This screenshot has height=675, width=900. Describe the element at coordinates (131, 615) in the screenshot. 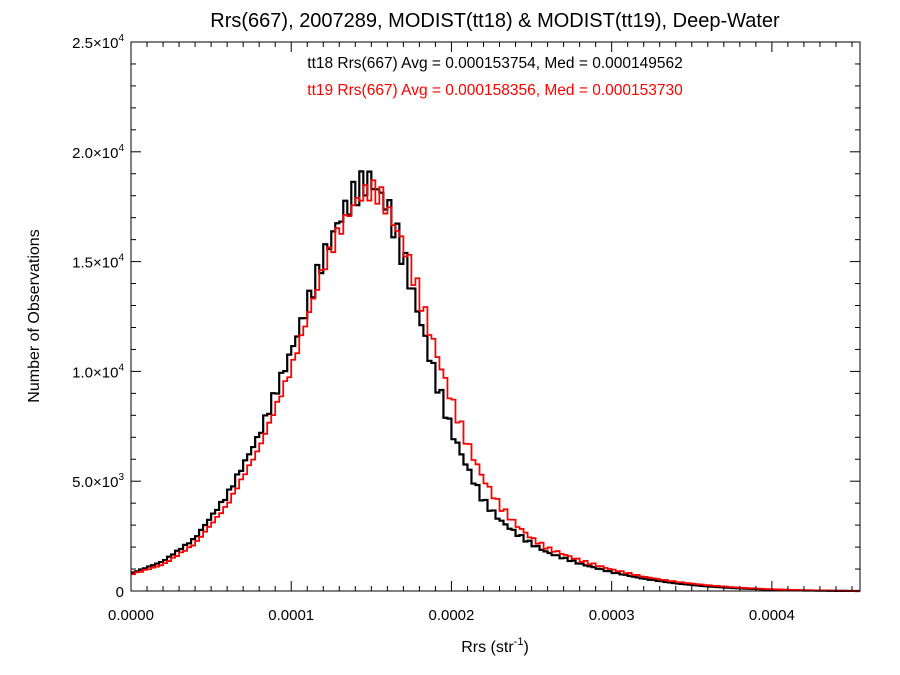

I see `x-tick-label: 0.0000` at that location.